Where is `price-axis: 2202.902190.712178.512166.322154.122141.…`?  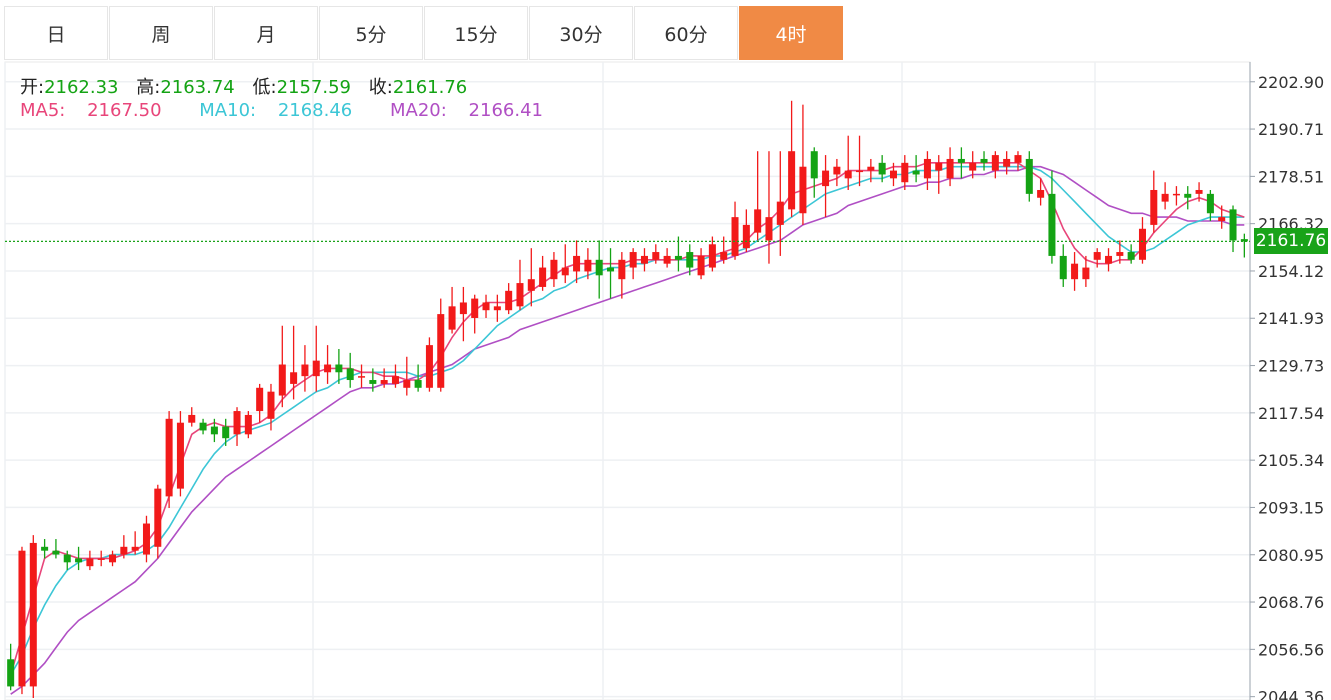 price-axis: 2202.902190.712178.512166.322154.122141.… is located at coordinates (1287, 386).